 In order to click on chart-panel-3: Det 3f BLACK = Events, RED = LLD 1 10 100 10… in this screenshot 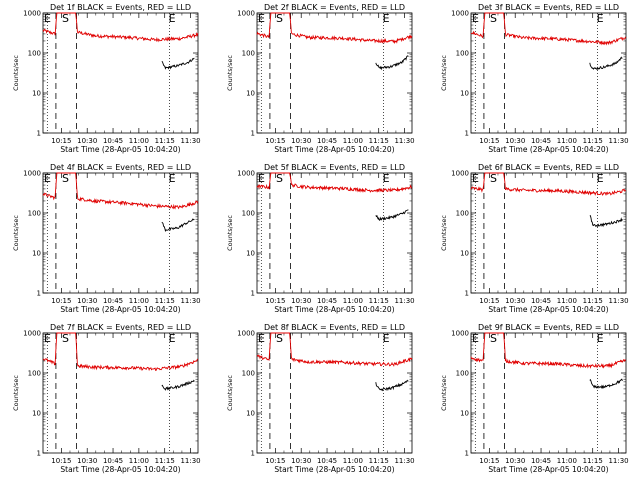, I will do `click(534, 78)`.